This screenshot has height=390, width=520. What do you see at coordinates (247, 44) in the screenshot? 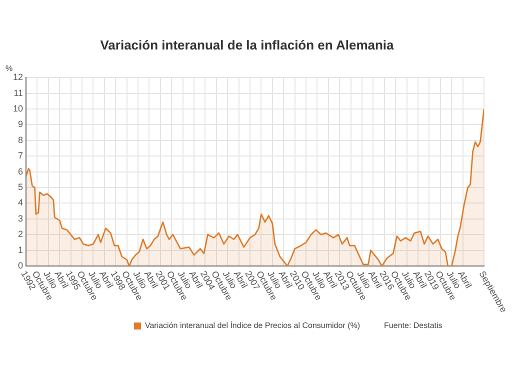
I see `chart-title: Variación interanual de la inflación en Alemania` at bounding box center [247, 44].